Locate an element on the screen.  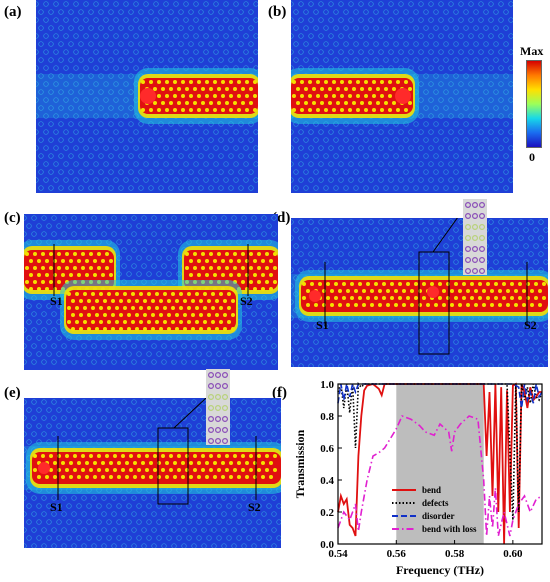
panel-label-b: (b) is located at coordinates (277, 12).